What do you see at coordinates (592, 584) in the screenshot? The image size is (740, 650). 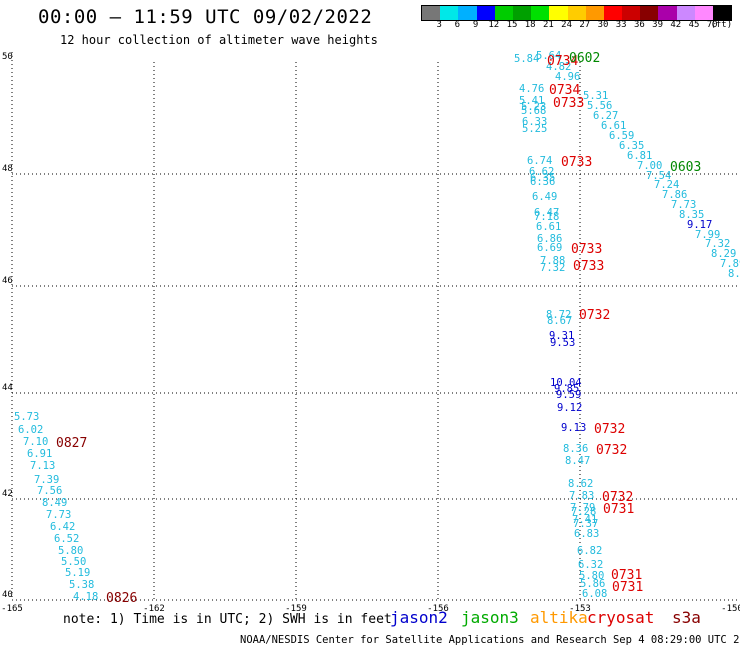 I see `swh-value-label: 5.86` at bounding box center [592, 584].